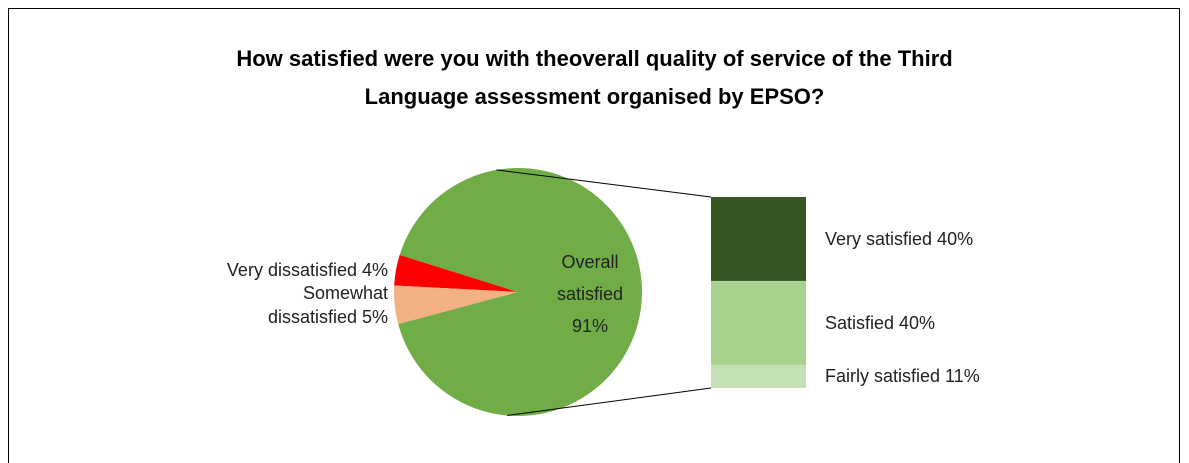 The width and height of the screenshot is (1189, 463). Describe the element at coordinates (590, 294) in the screenshot. I see `data-label: Overall satisfied 91%` at that location.